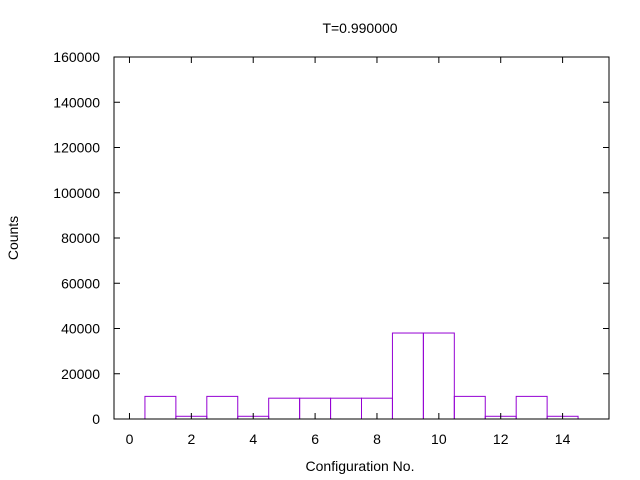 This screenshot has width=640, height=480. I want to click on y-tick-label-160000: 160000, so click(76, 57).